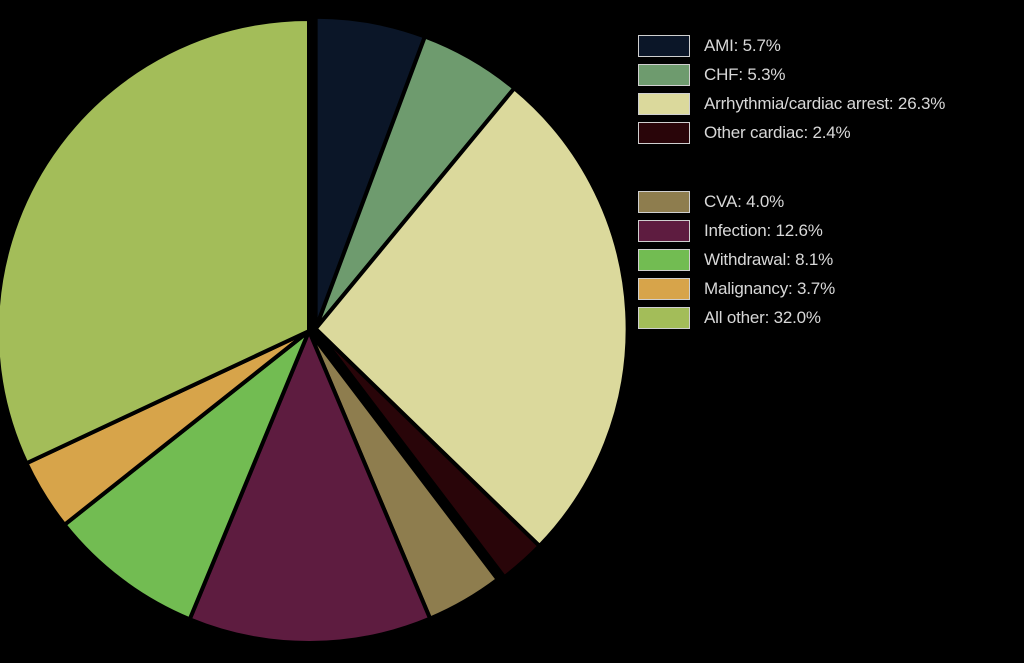 This screenshot has width=1024, height=663. What do you see at coordinates (769, 259) in the screenshot?
I see `legend-label-withdrawal: Withdrawal: 8.1%` at bounding box center [769, 259].